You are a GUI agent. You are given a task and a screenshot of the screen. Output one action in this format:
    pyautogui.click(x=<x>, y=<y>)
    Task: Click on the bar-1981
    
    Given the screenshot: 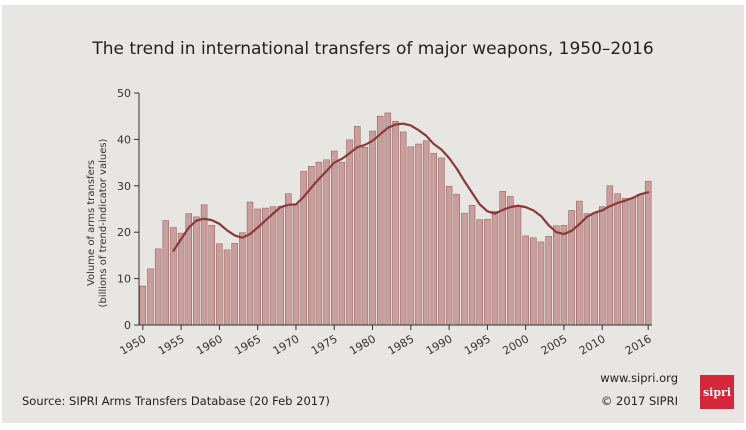 What is the action you would take?
    pyautogui.click(x=380, y=220)
    